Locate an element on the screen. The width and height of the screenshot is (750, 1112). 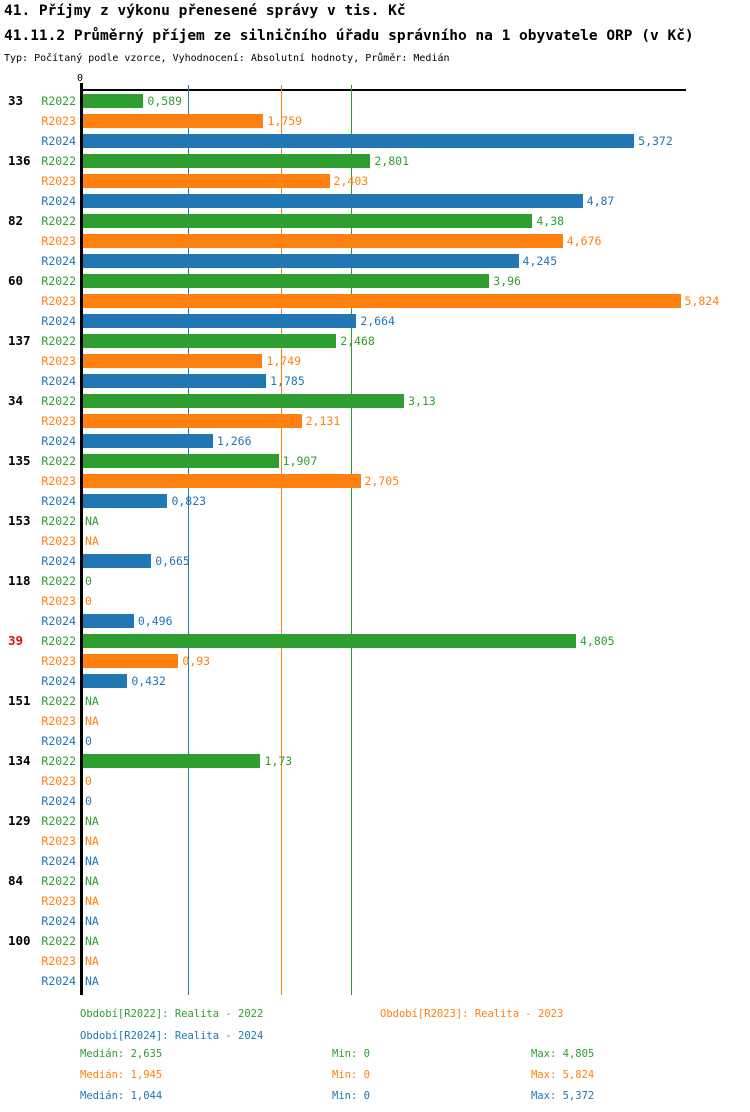
bar-row: R2024 0 is located at coordinates (363, 801).